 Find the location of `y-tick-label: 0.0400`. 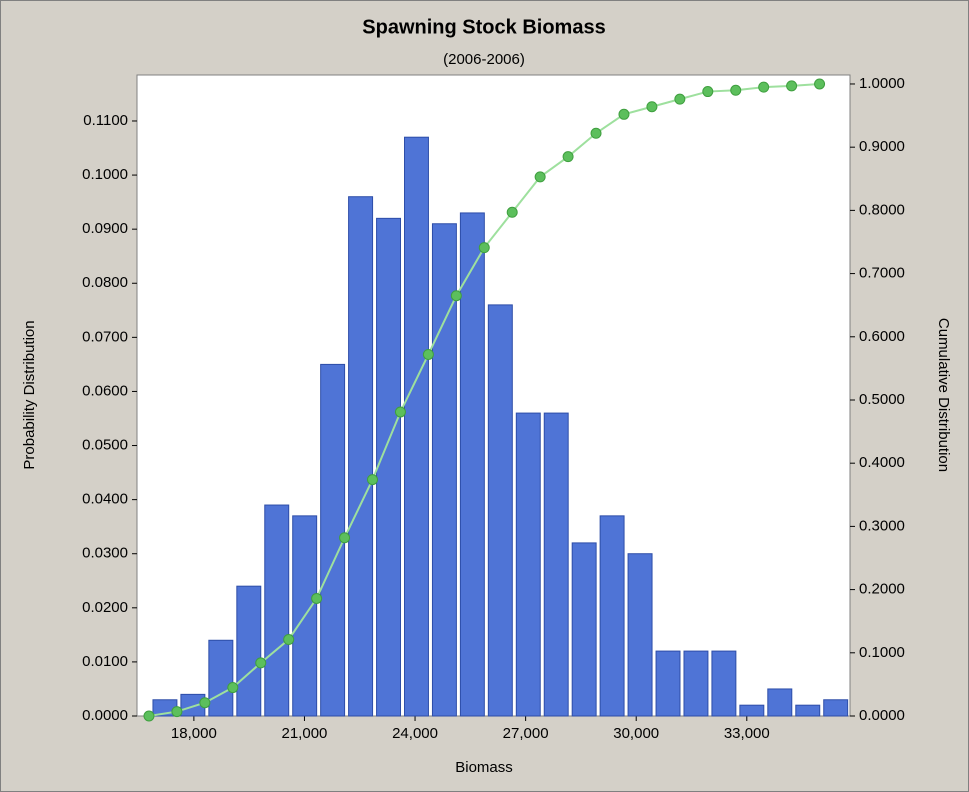

y-tick-label: 0.0400 is located at coordinates (105, 499).